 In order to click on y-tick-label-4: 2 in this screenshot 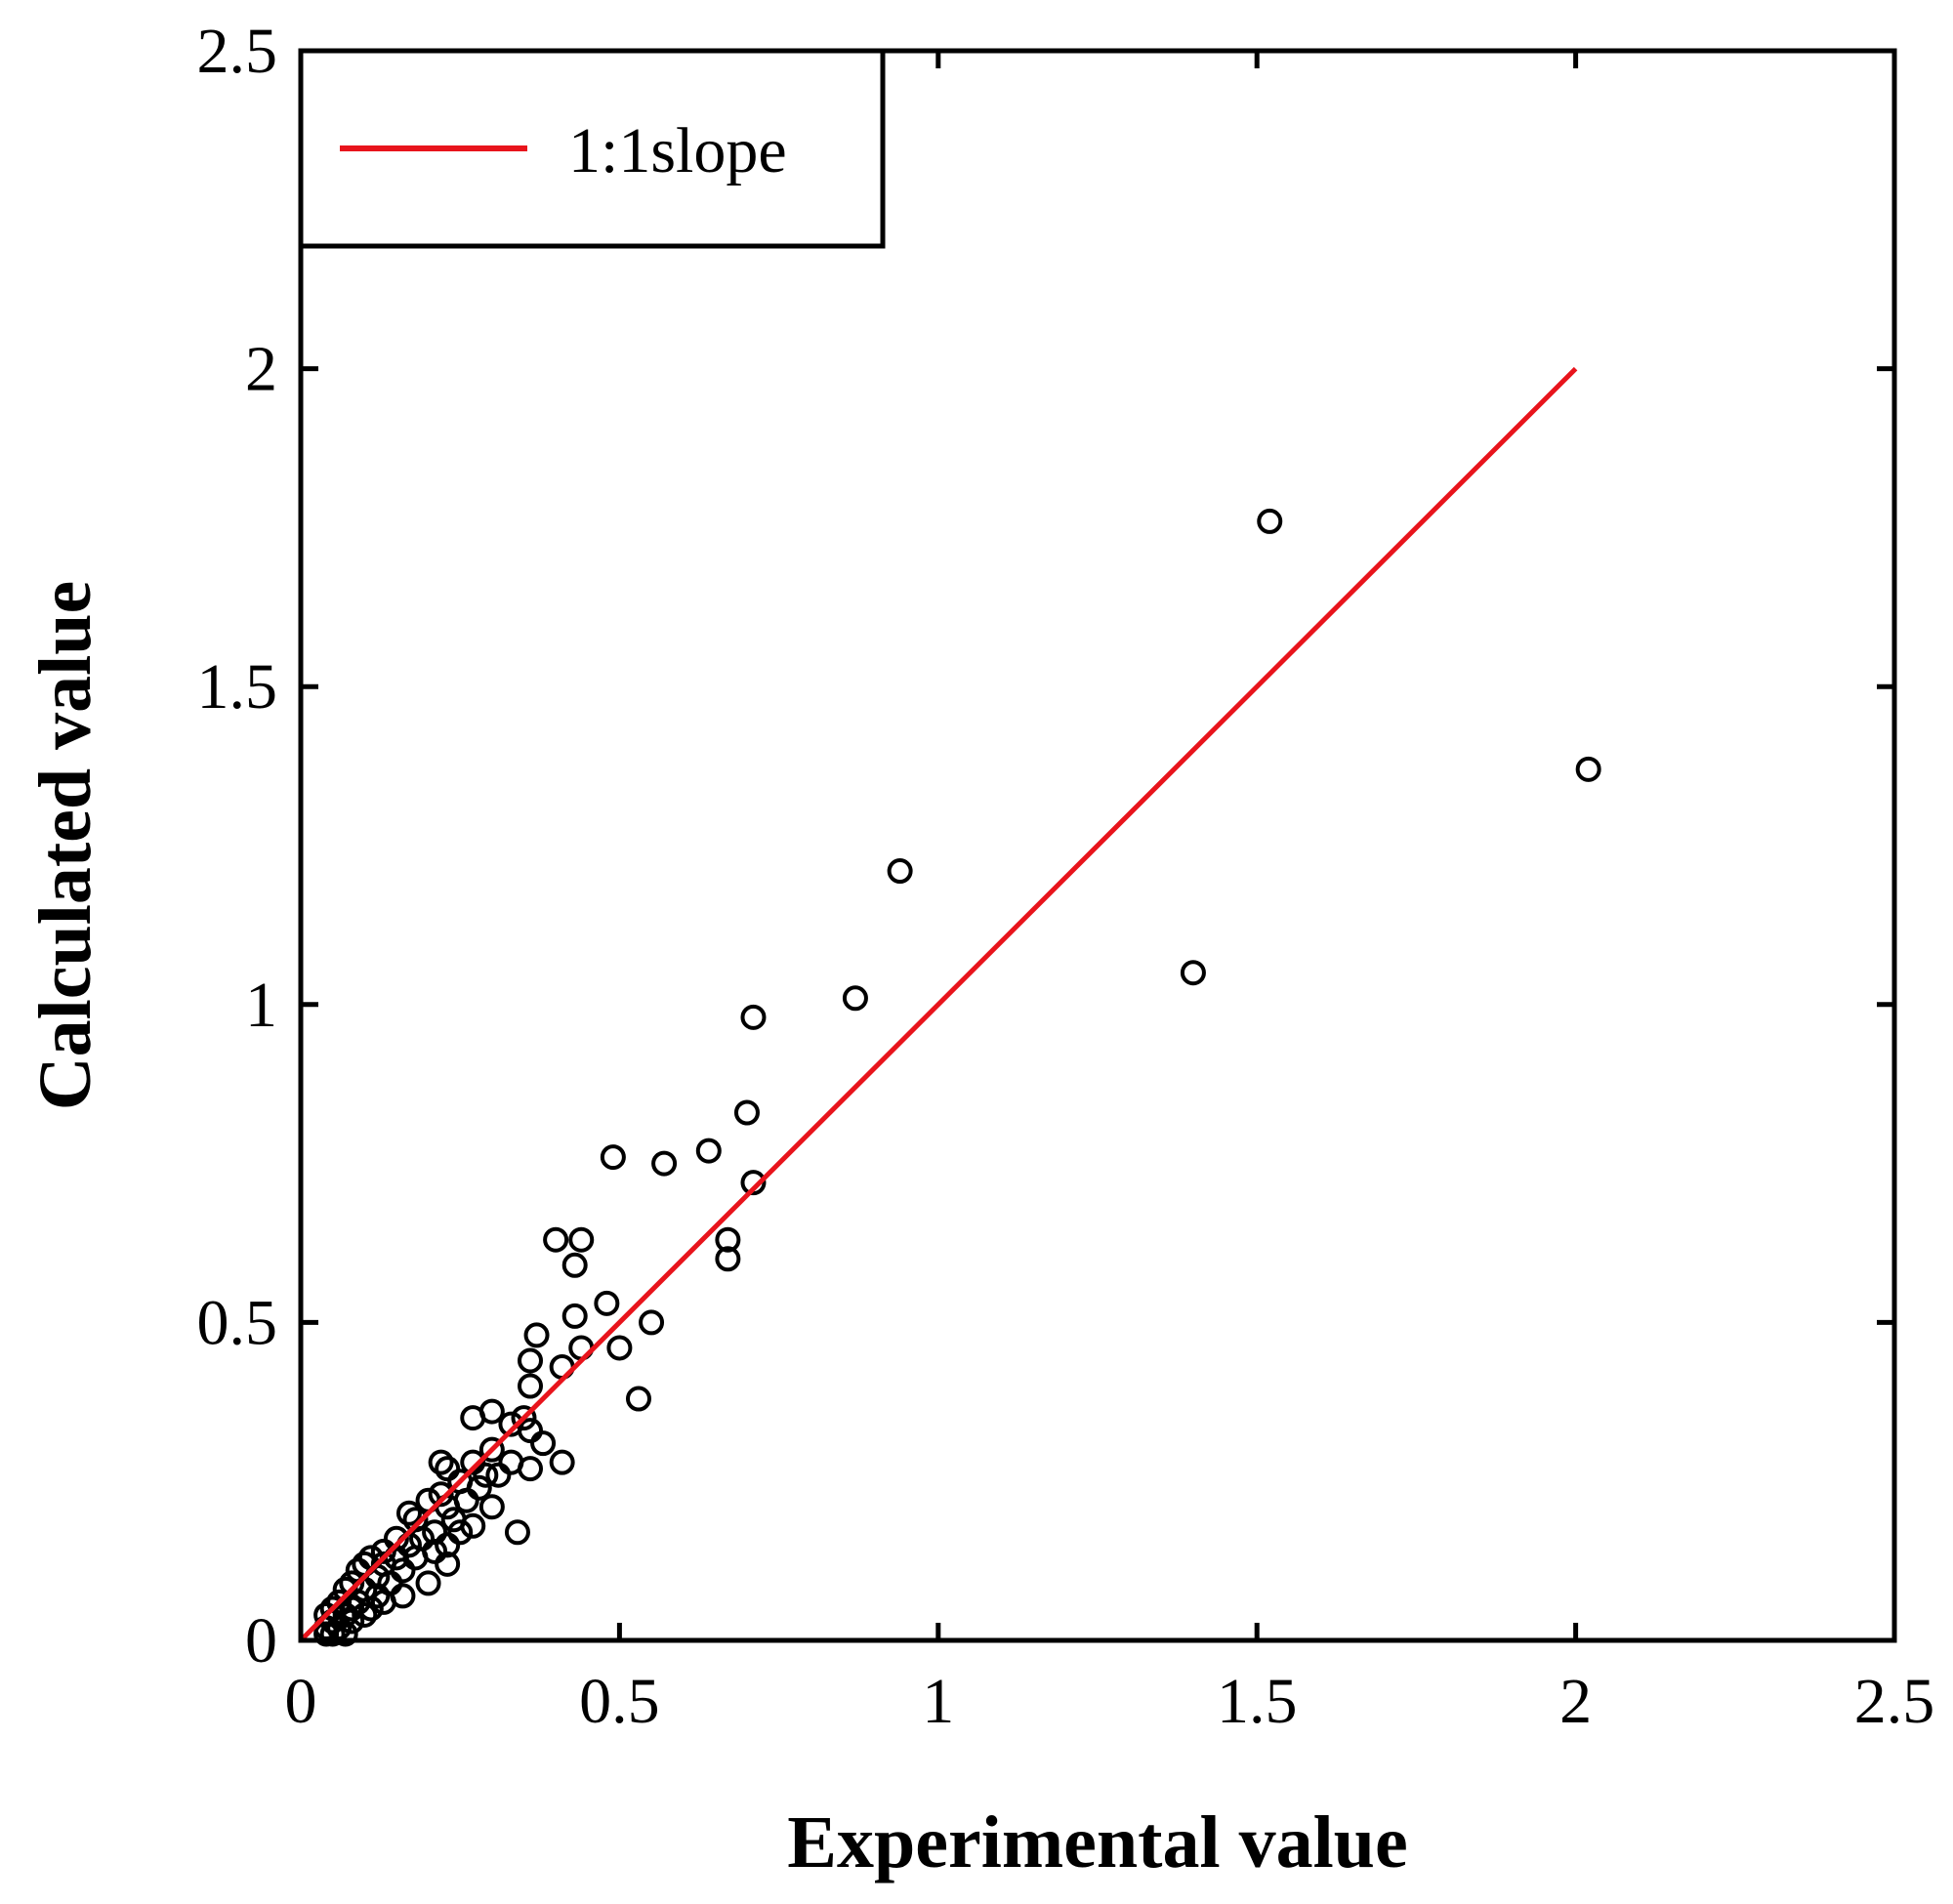, I will do `click(261, 369)`.